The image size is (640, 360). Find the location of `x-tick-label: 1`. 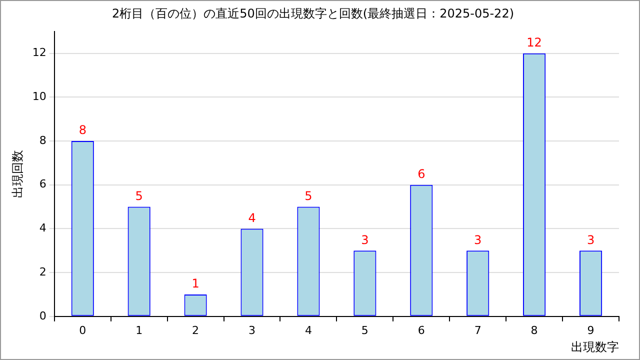

x-tick-label: 1 is located at coordinates (139, 330).